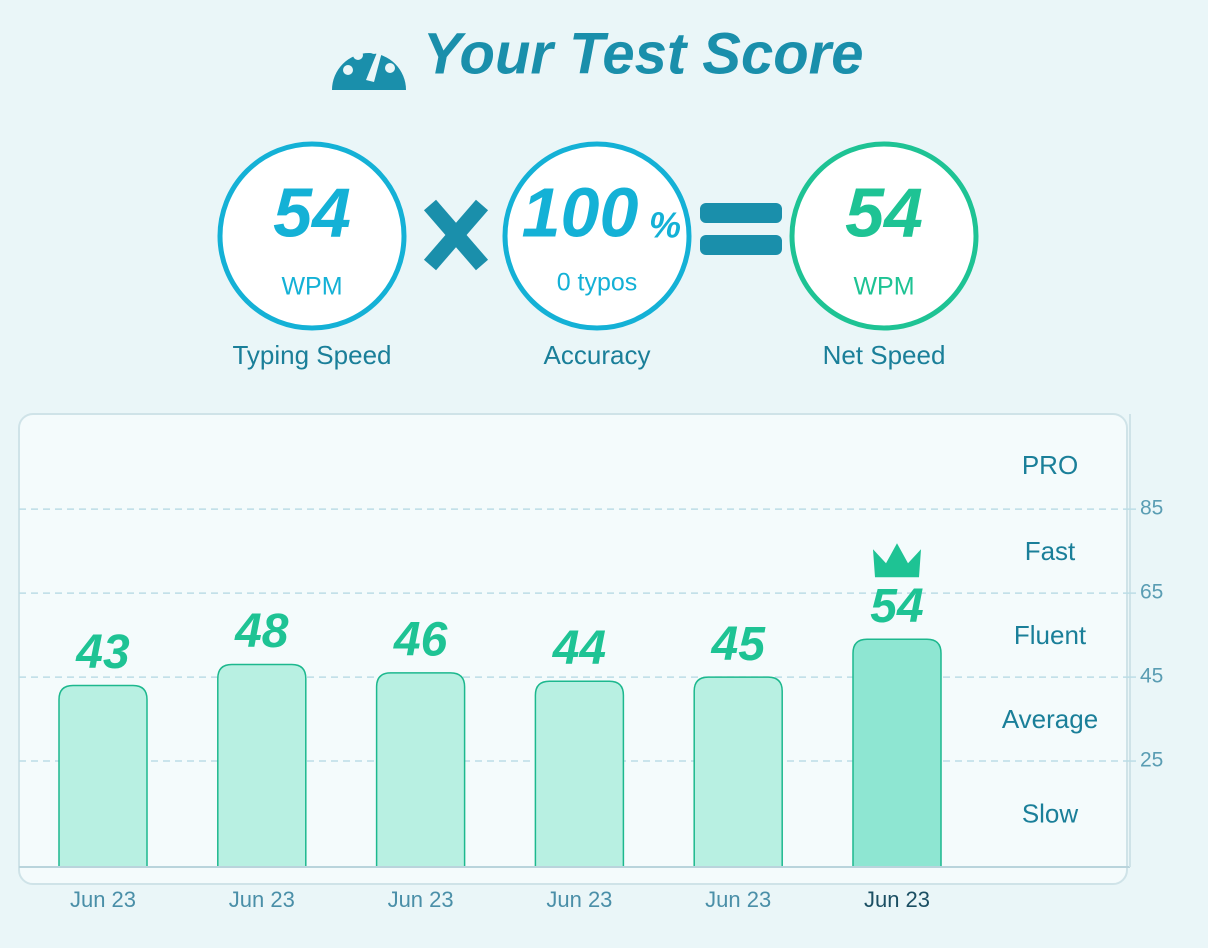 The width and height of the screenshot is (1208, 948). What do you see at coordinates (597, 355) in the screenshot?
I see `score-label: Accuracy` at bounding box center [597, 355].